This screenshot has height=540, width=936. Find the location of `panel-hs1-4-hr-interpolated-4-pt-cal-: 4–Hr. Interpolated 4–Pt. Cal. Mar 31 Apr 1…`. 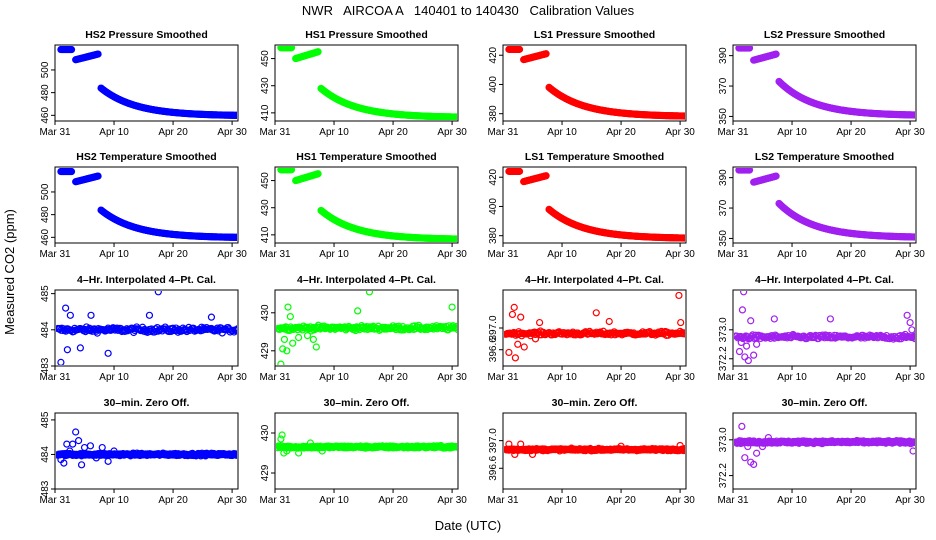

panel-hs1-4-hr-interpolated-4-pt-cal-: 4–Hr. Interpolated 4–Pt. Cal. Mar 31 Apr 1… is located at coordinates (363, 328).